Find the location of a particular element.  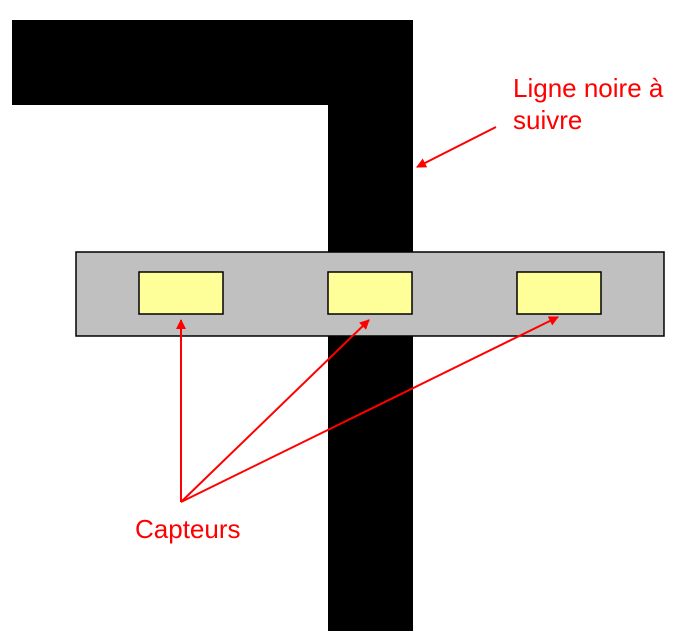

arrow-to-sensor-center is located at coordinates (275, 411).